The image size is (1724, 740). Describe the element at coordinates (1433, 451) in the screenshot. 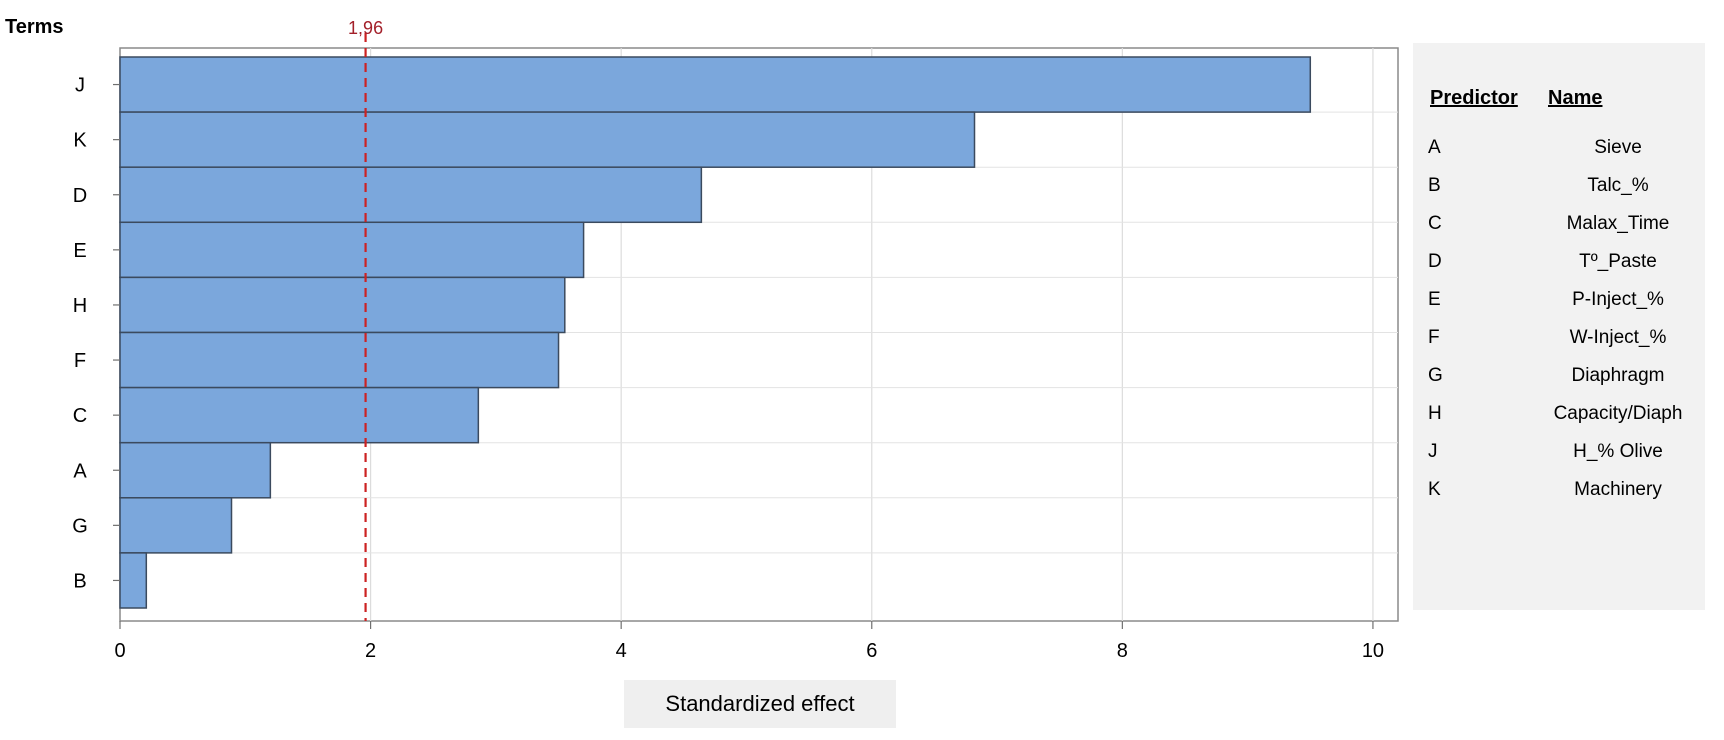

I see `legend-code: J` at that location.